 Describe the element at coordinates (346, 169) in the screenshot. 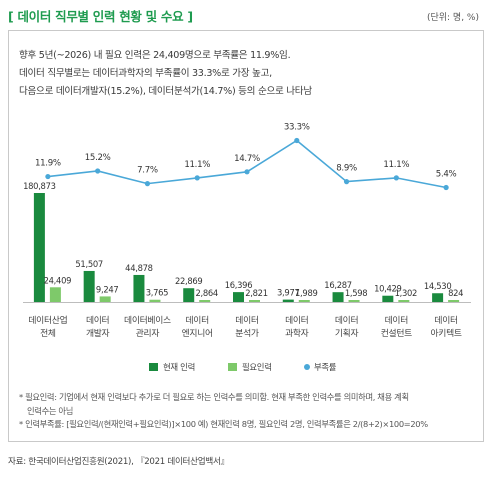

I see `shortage-rate-label-6: 8.9%` at that location.